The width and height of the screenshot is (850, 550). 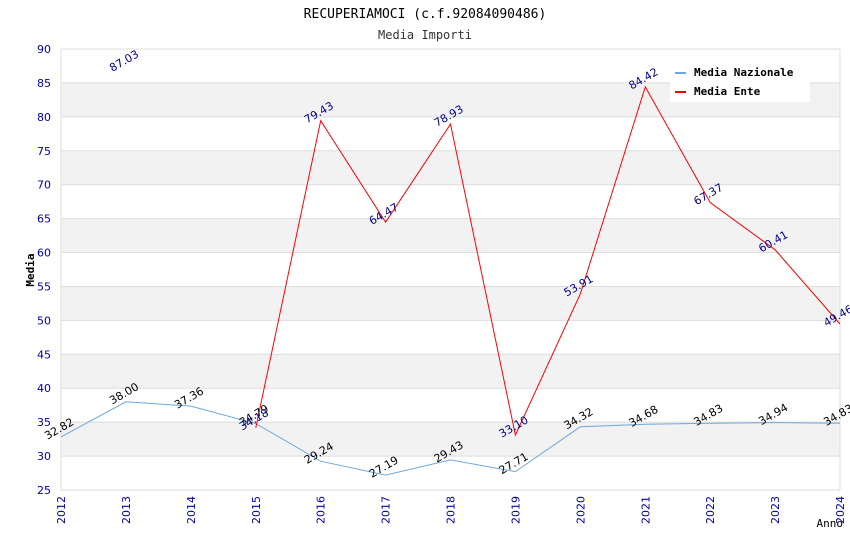 I want to click on x-tick-label: 2017, so click(x=386, y=510).